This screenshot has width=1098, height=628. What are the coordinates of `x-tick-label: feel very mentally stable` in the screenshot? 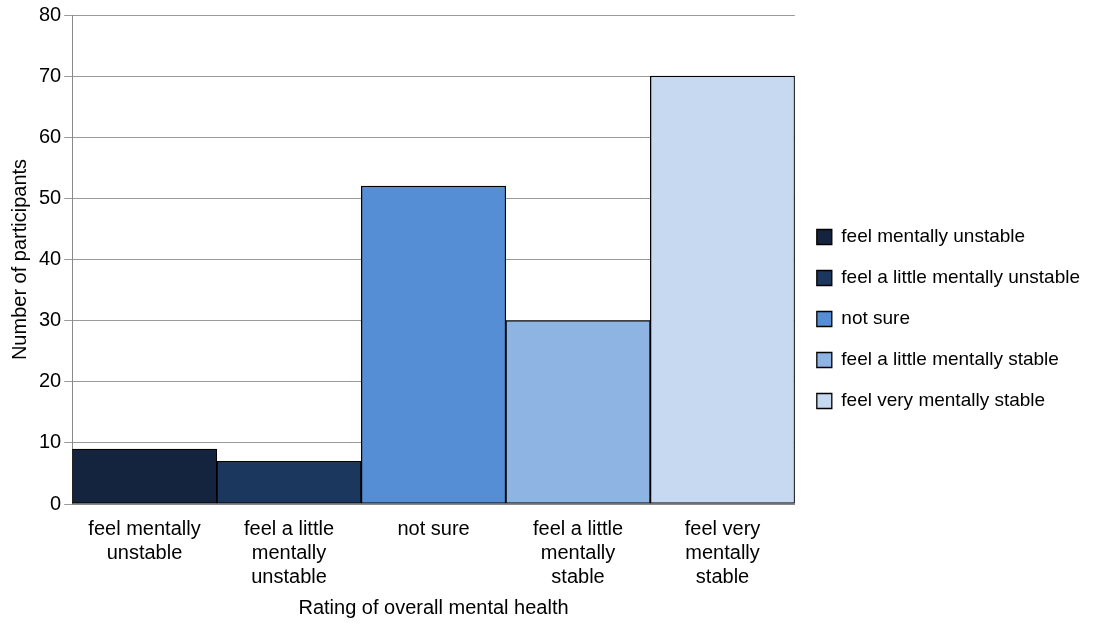 It's located at (722, 551).